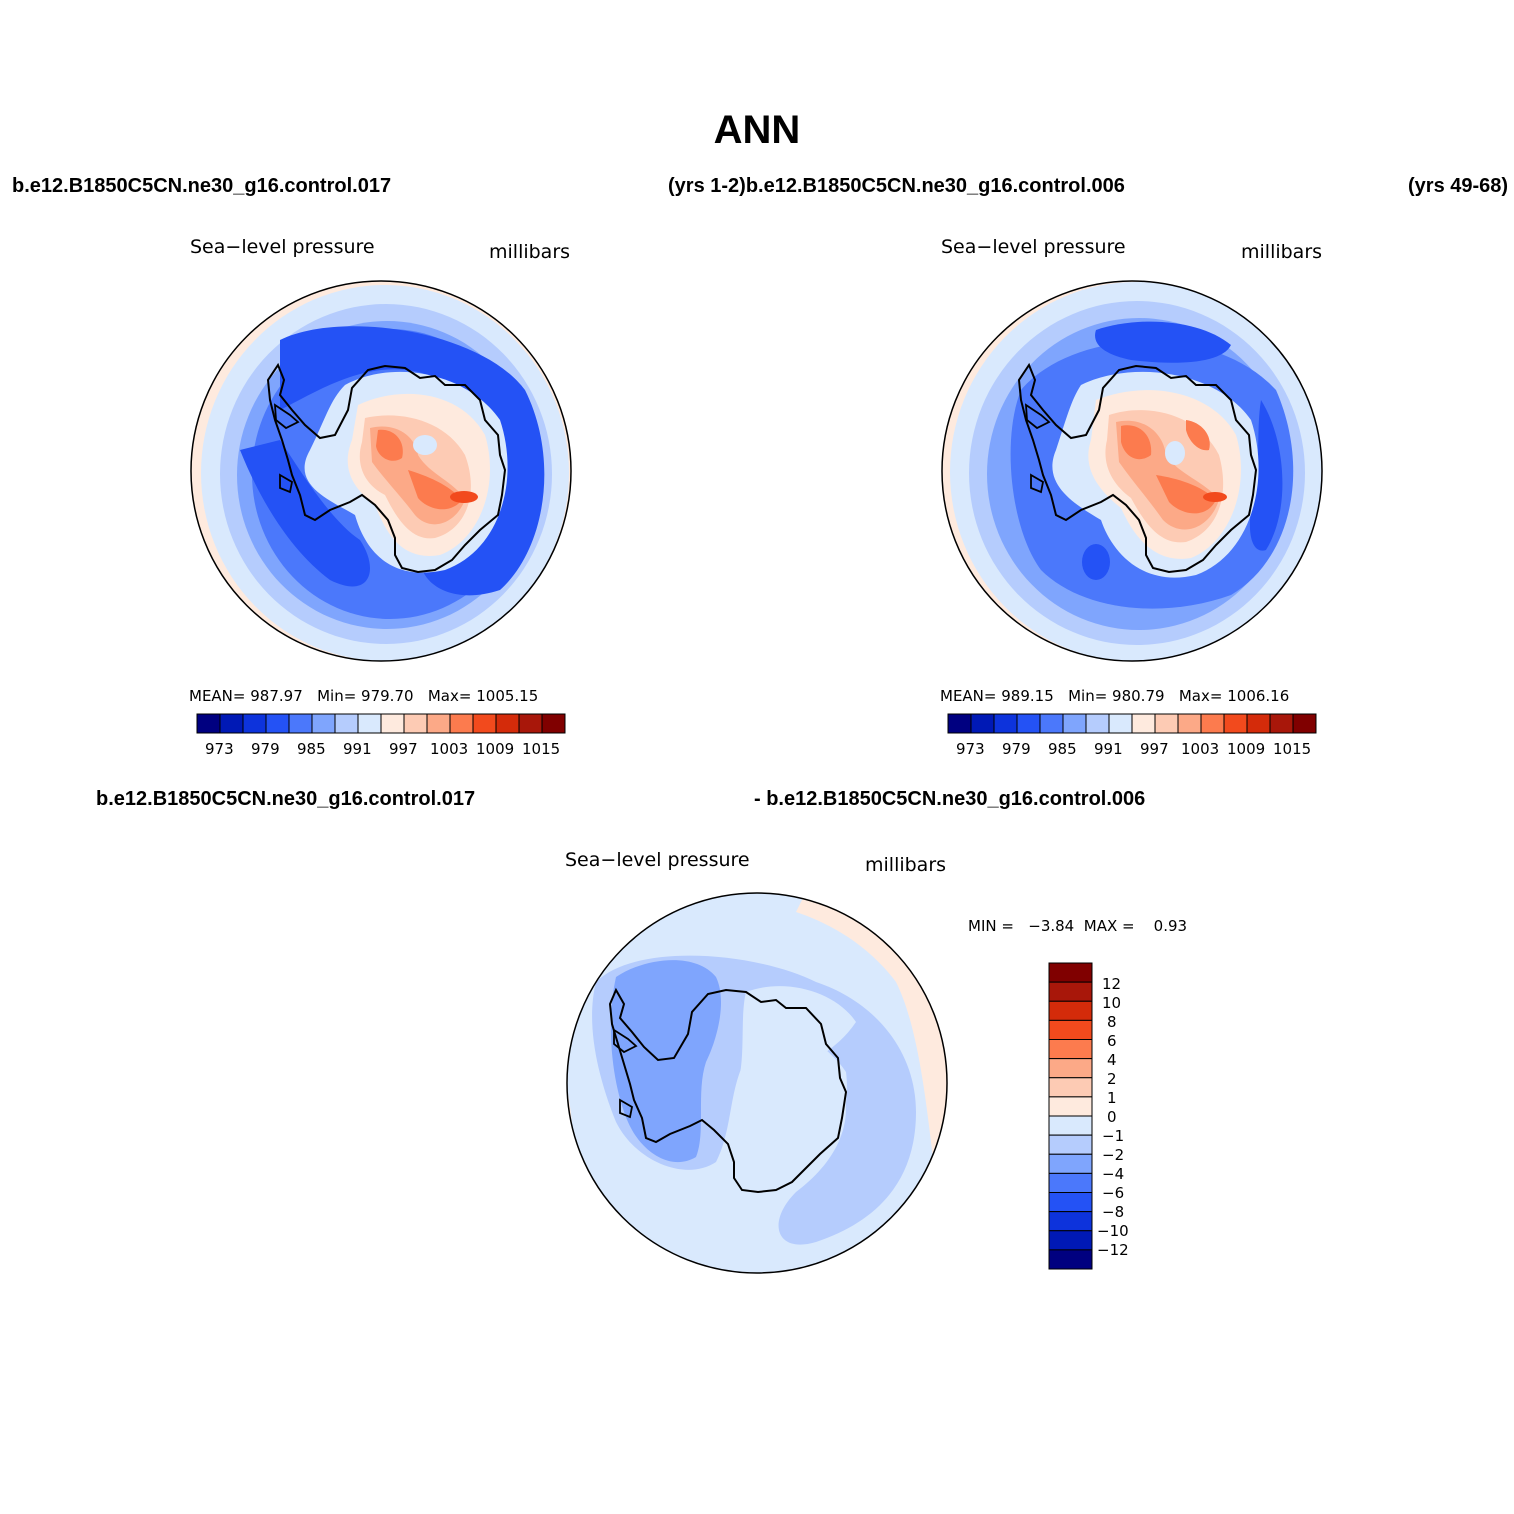 The width and height of the screenshot is (1514, 1514). I want to click on panel2-tick: 997, so click(1154, 749).